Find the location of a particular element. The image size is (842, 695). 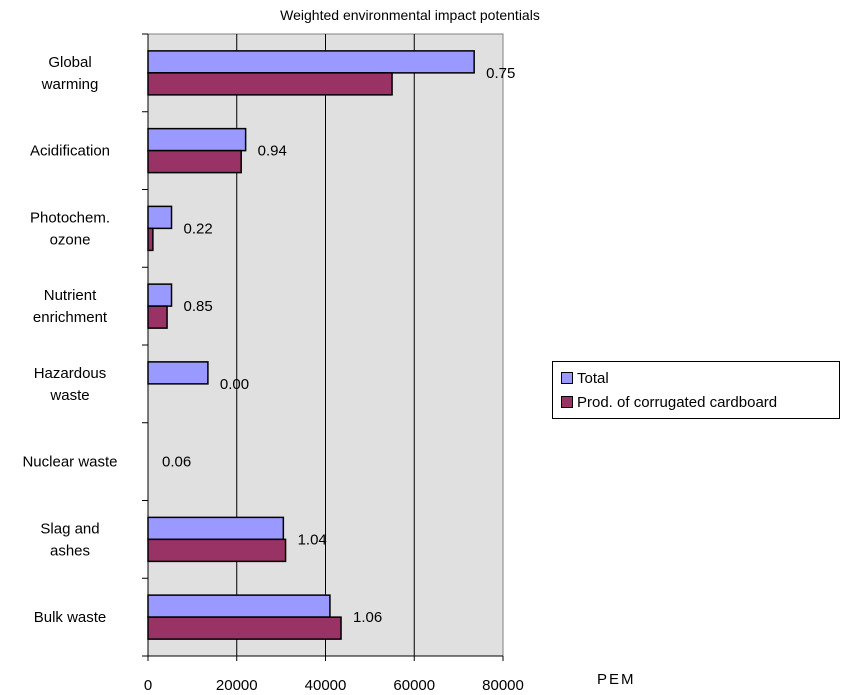

legend-swatch-cardboard is located at coordinates (567, 402).